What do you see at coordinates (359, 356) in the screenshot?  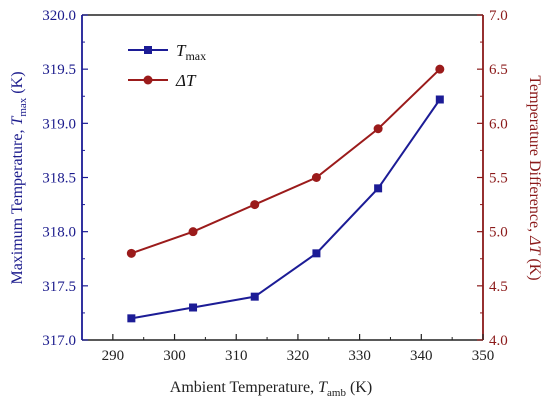 I see `x-tick-label: 330` at bounding box center [359, 356].